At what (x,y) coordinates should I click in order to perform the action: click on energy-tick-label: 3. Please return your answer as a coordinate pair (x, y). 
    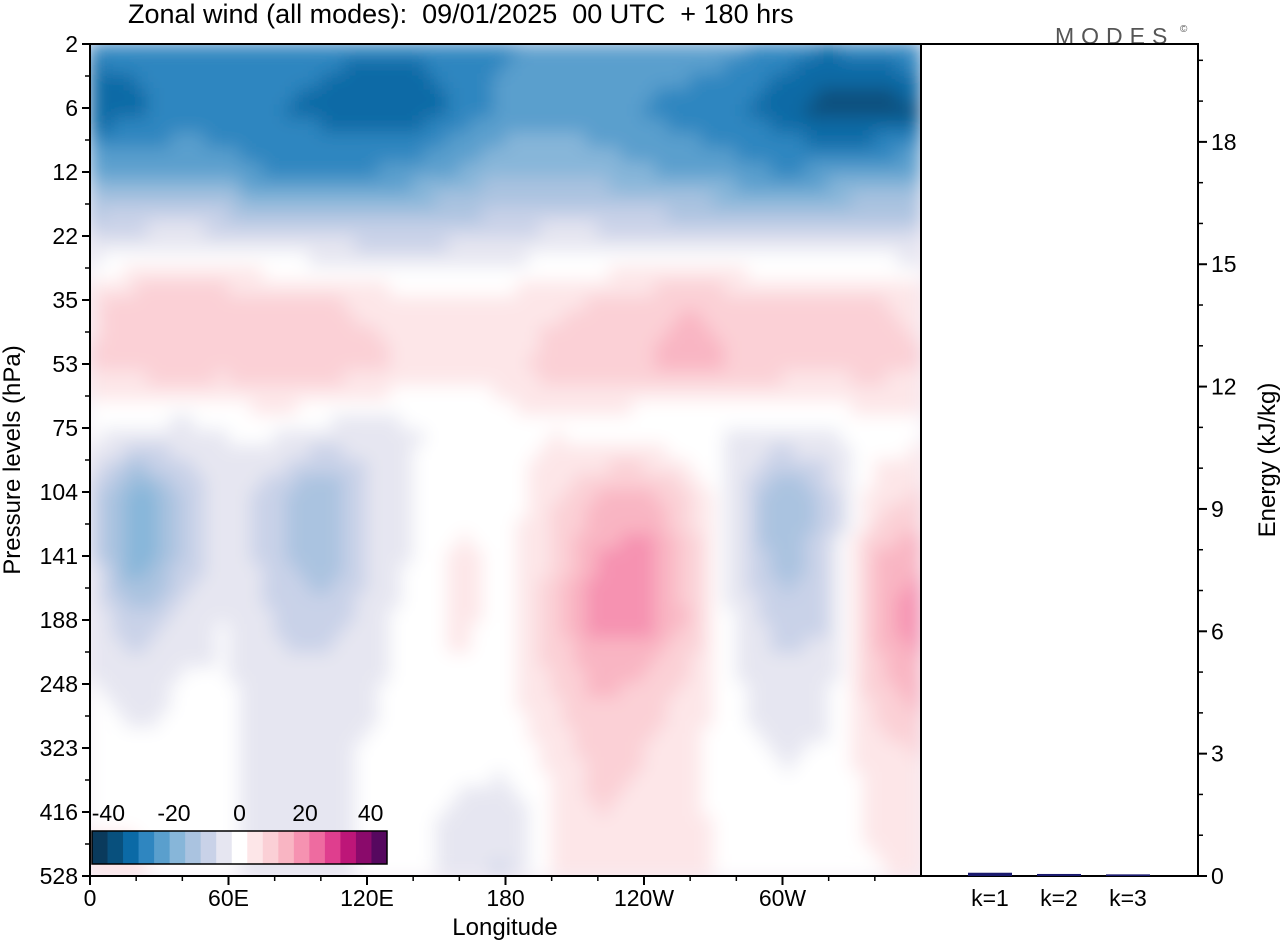
    Looking at the image, I should click on (1217, 754).